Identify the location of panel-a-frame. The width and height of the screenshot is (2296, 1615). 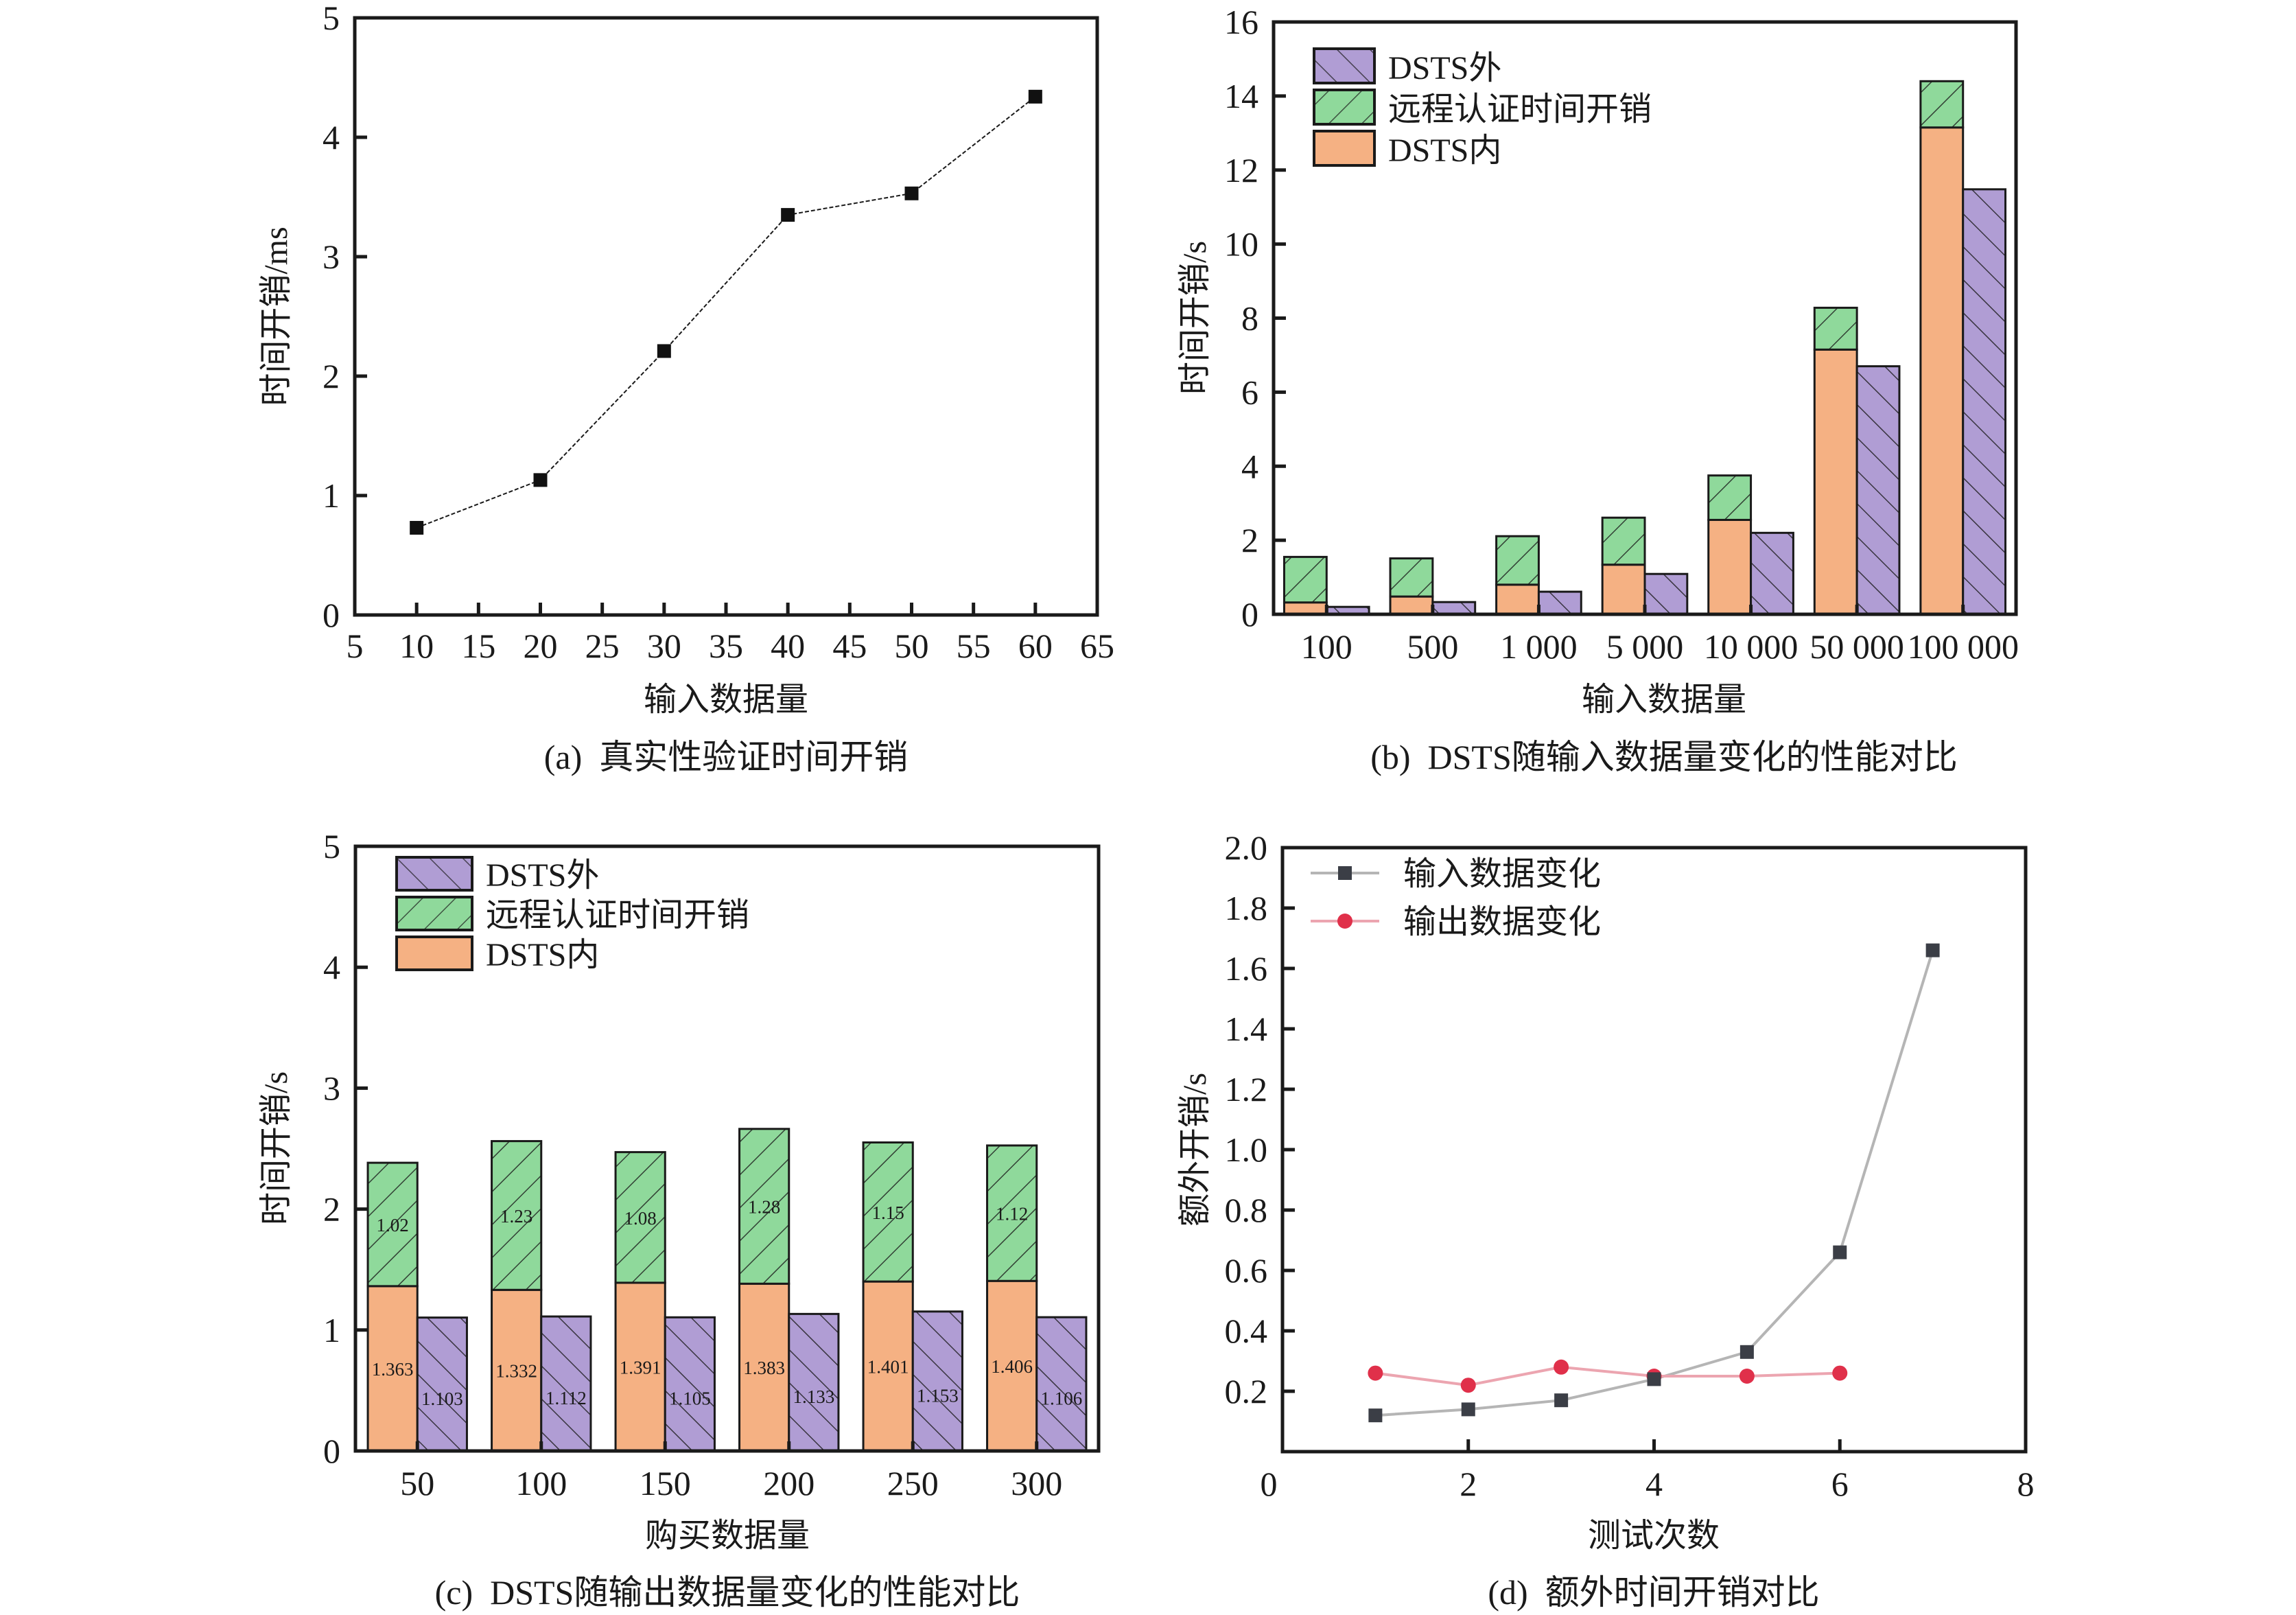
(726, 317).